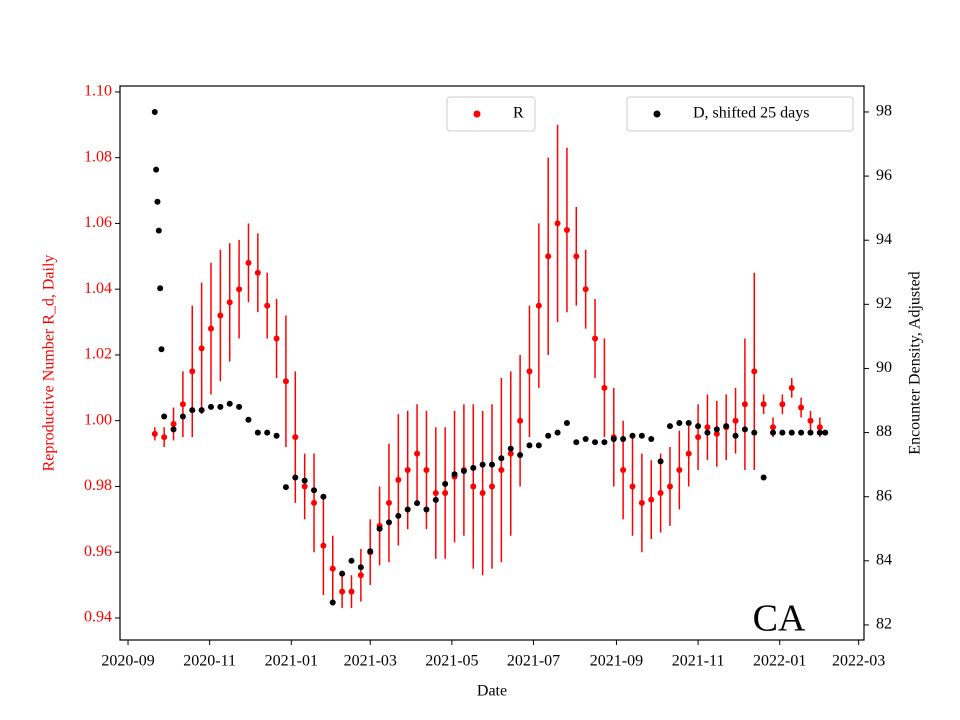 This screenshot has width=960, height=720. What do you see at coordinates (98, 91) in the screenshot?
I see `y-tick-label: 1.10` at bounding box center [98, 91].